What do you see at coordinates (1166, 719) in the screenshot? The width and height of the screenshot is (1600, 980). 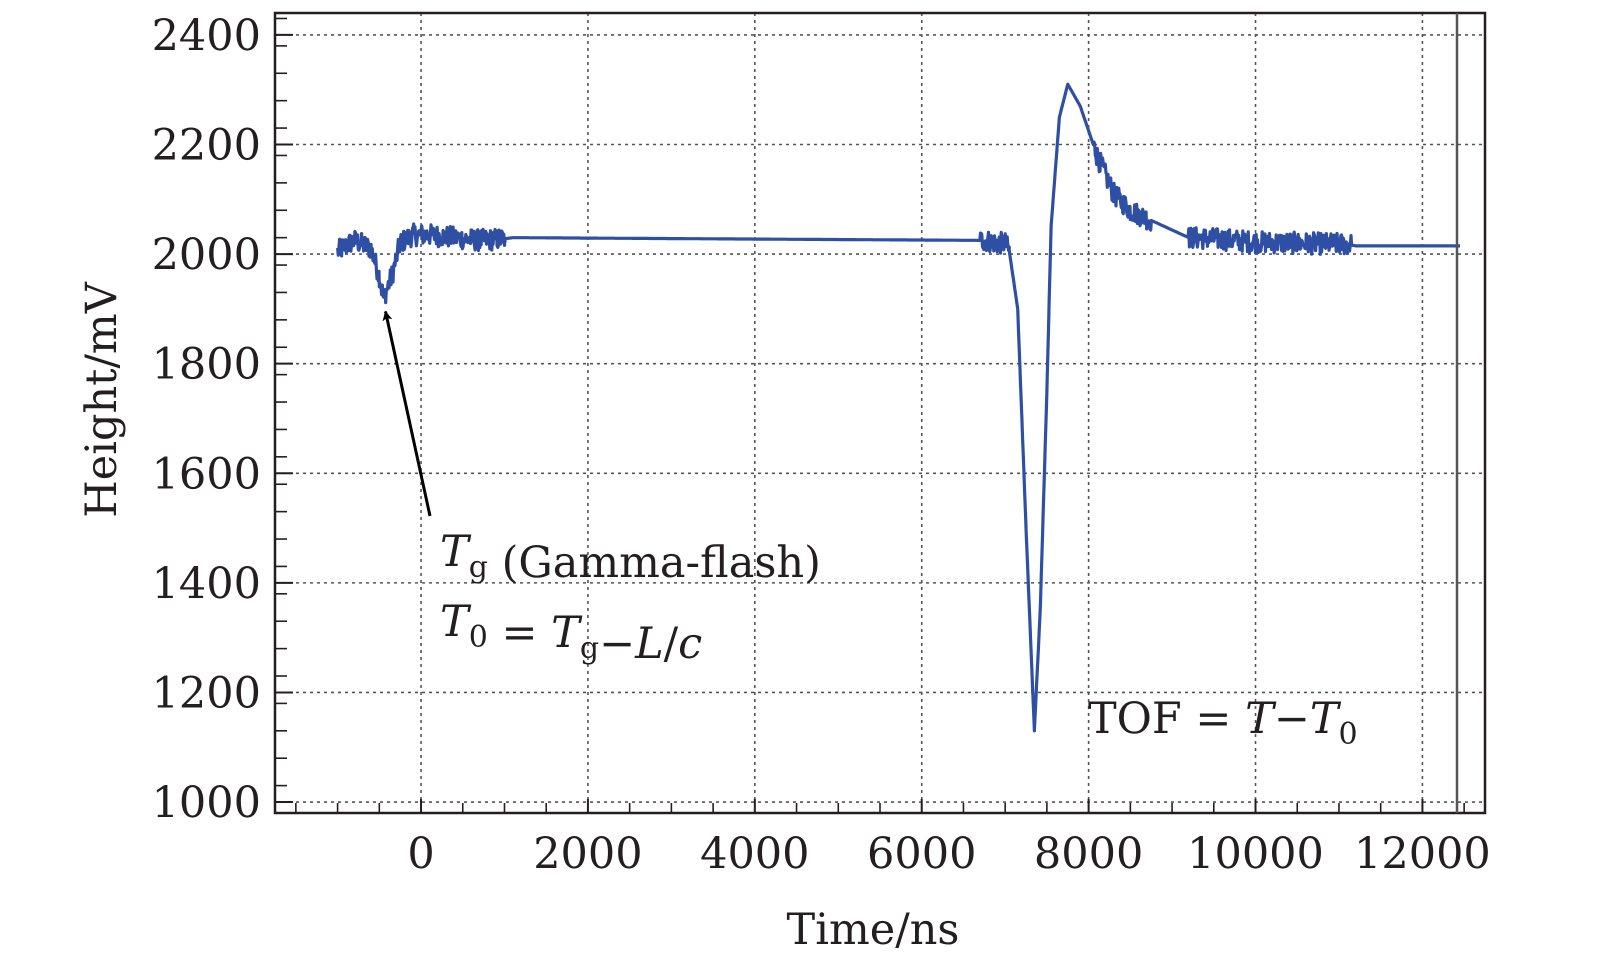 I see `annotation-segment: TOF =` at bounding box center [1166, 719].